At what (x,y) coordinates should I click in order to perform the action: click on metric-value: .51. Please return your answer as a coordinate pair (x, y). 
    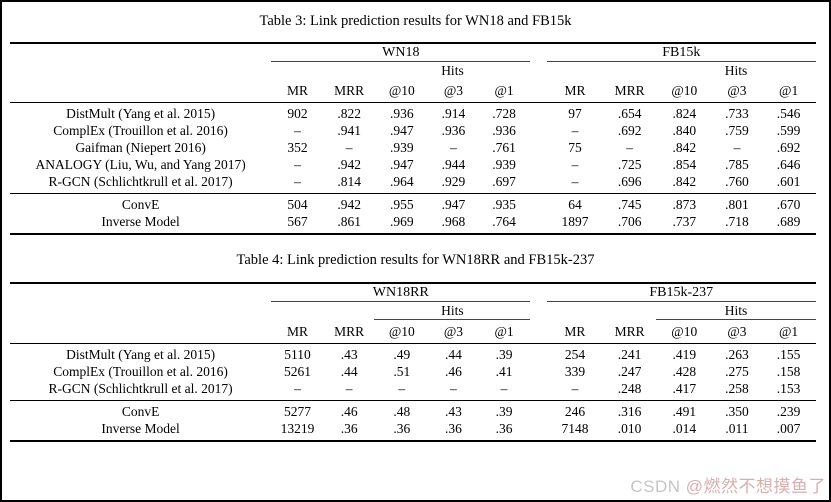
    Looking at the image, I should click on (402, 371).